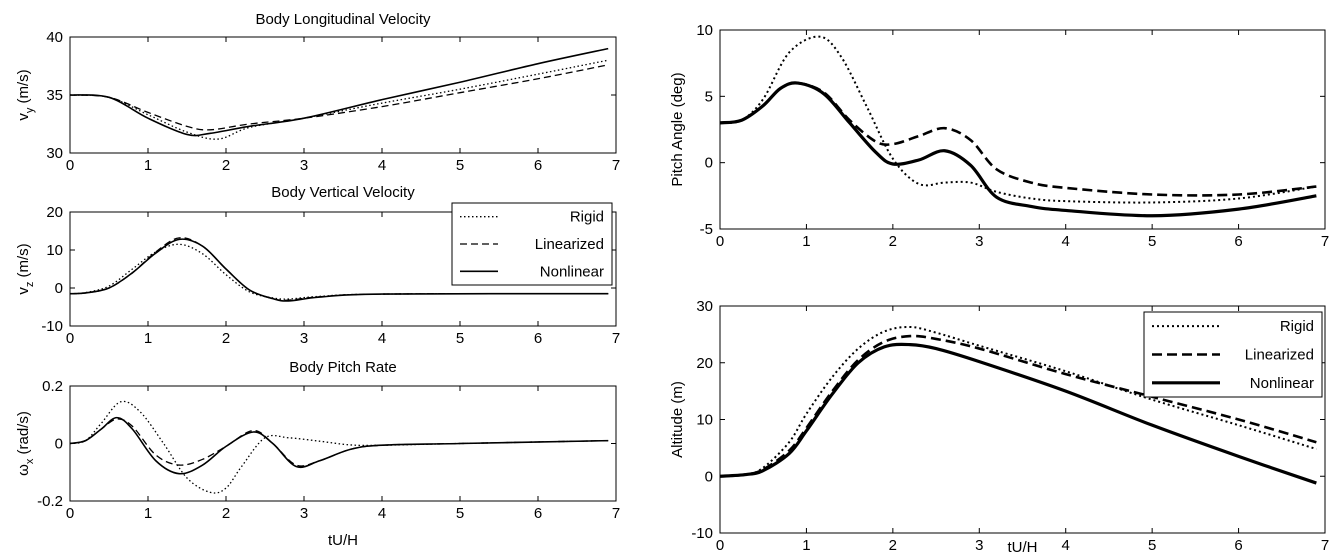 The width and height of the screenshot is (1344, 558). Describe the element at coordinates (709, 96) in the screenshot. I see `y-tick-label: 5` at that location.